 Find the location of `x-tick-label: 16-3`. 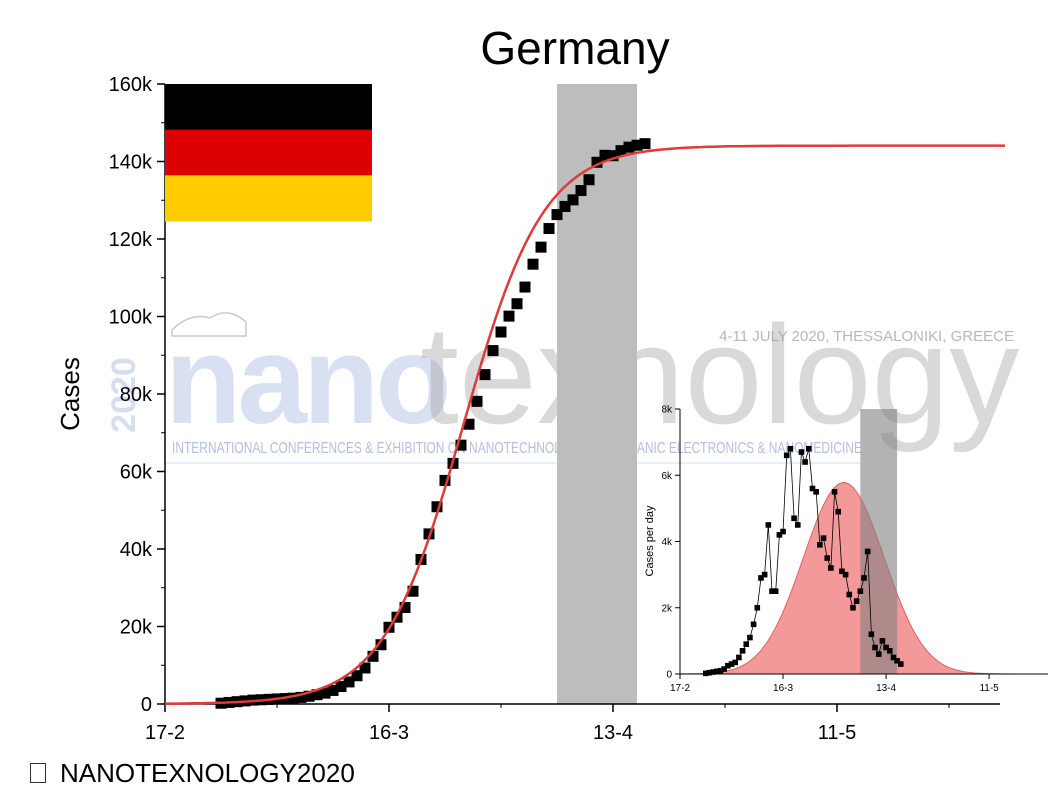

x-tick-label: 16-3 is located at coordinates (389, 733).